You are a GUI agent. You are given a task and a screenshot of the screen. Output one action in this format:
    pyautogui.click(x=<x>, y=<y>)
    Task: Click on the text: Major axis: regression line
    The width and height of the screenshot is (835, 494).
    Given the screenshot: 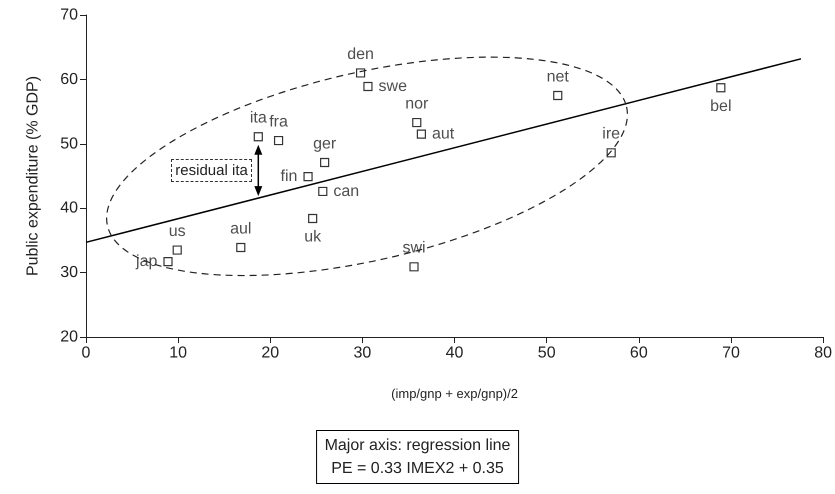 What is the action you would take?
    pyautogui.click(x=417, y=446)
    